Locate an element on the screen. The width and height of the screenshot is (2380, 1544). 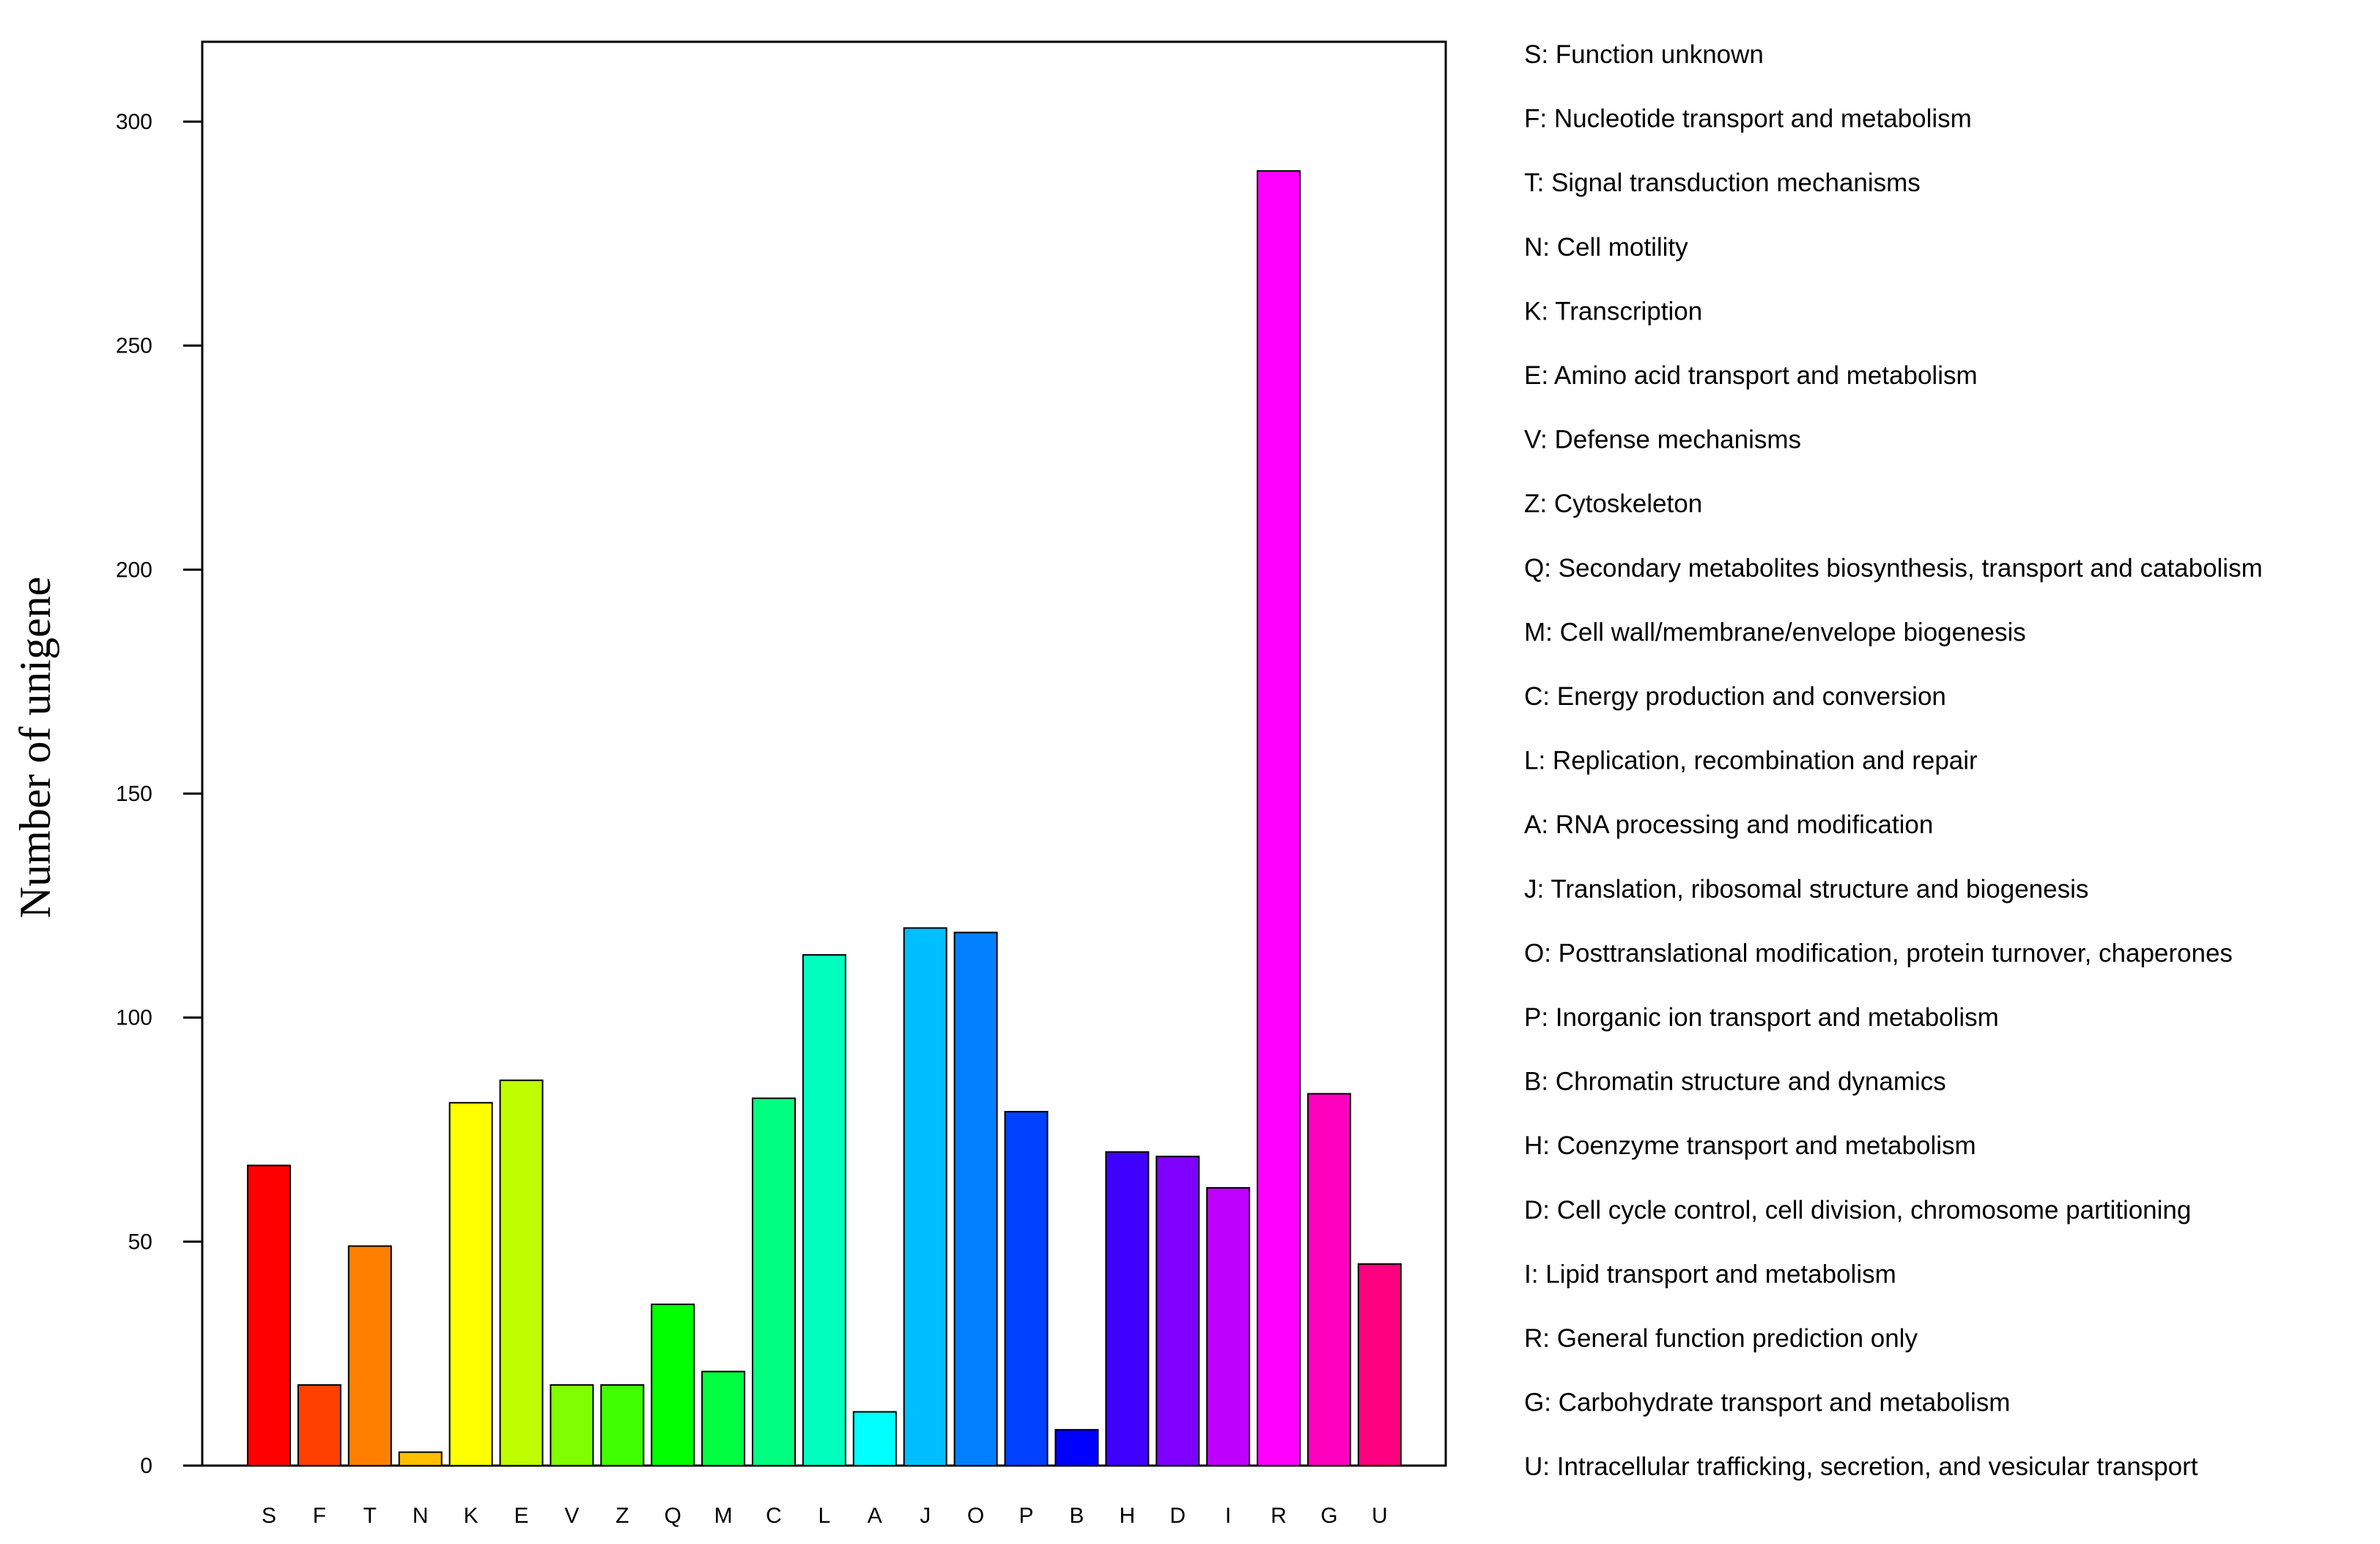
bar-t is located at coordinates (369, 1355).